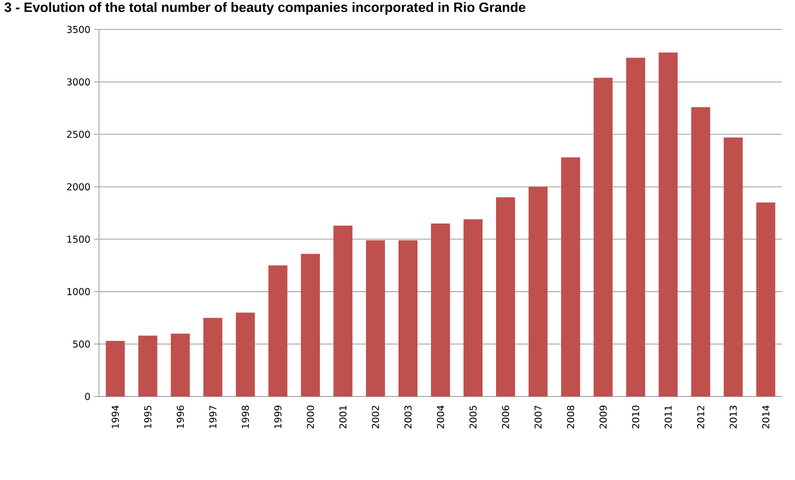  What do you see at coordinates (78, 292) in the screenshot?
I see `y-tick-label: 1000` at bounding box center [78, 292].